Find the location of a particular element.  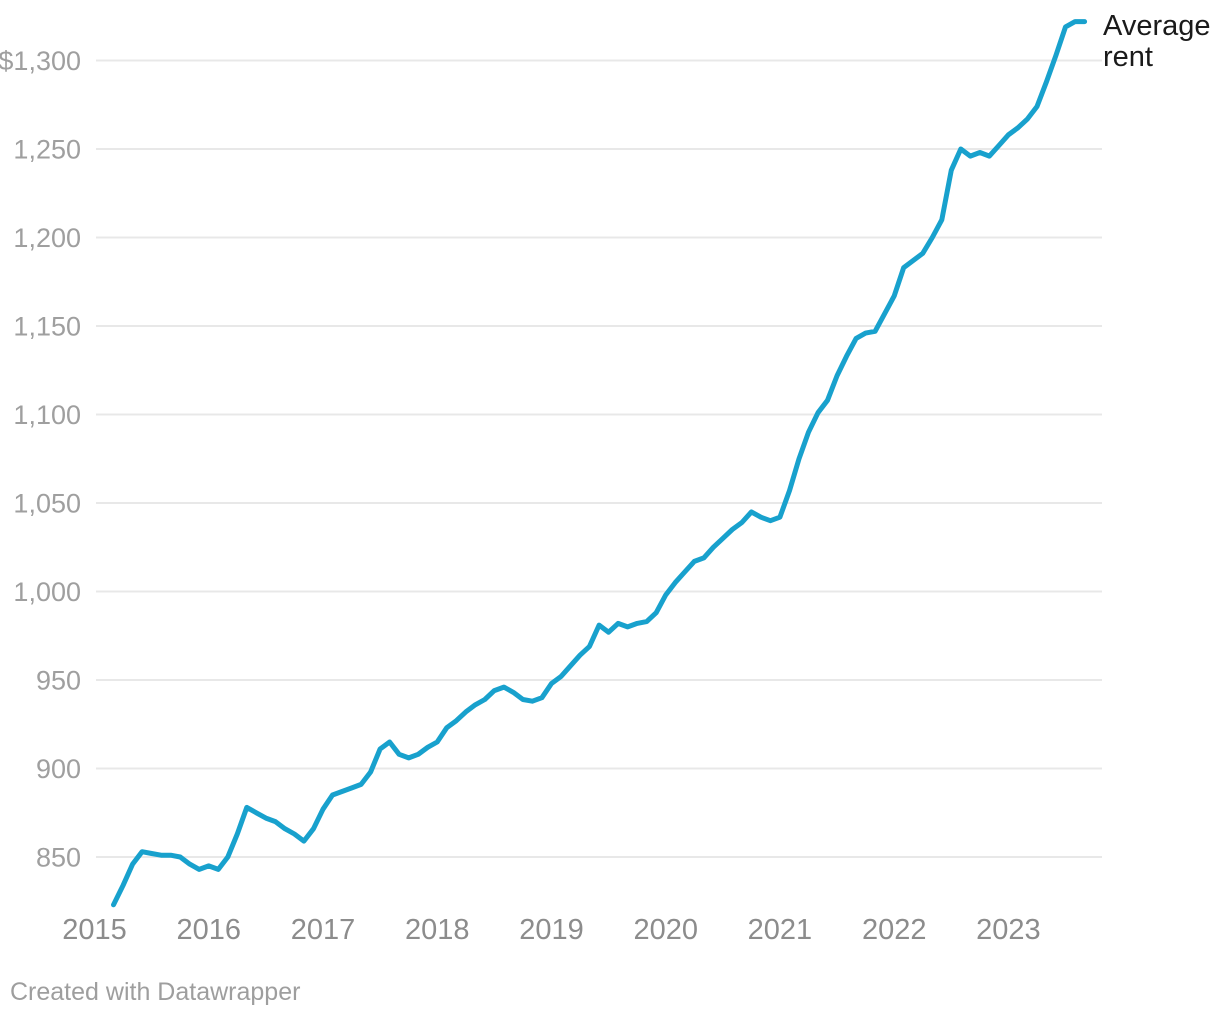

footer-credit: Created with Datawrapper is located at coordinates (155, 992).